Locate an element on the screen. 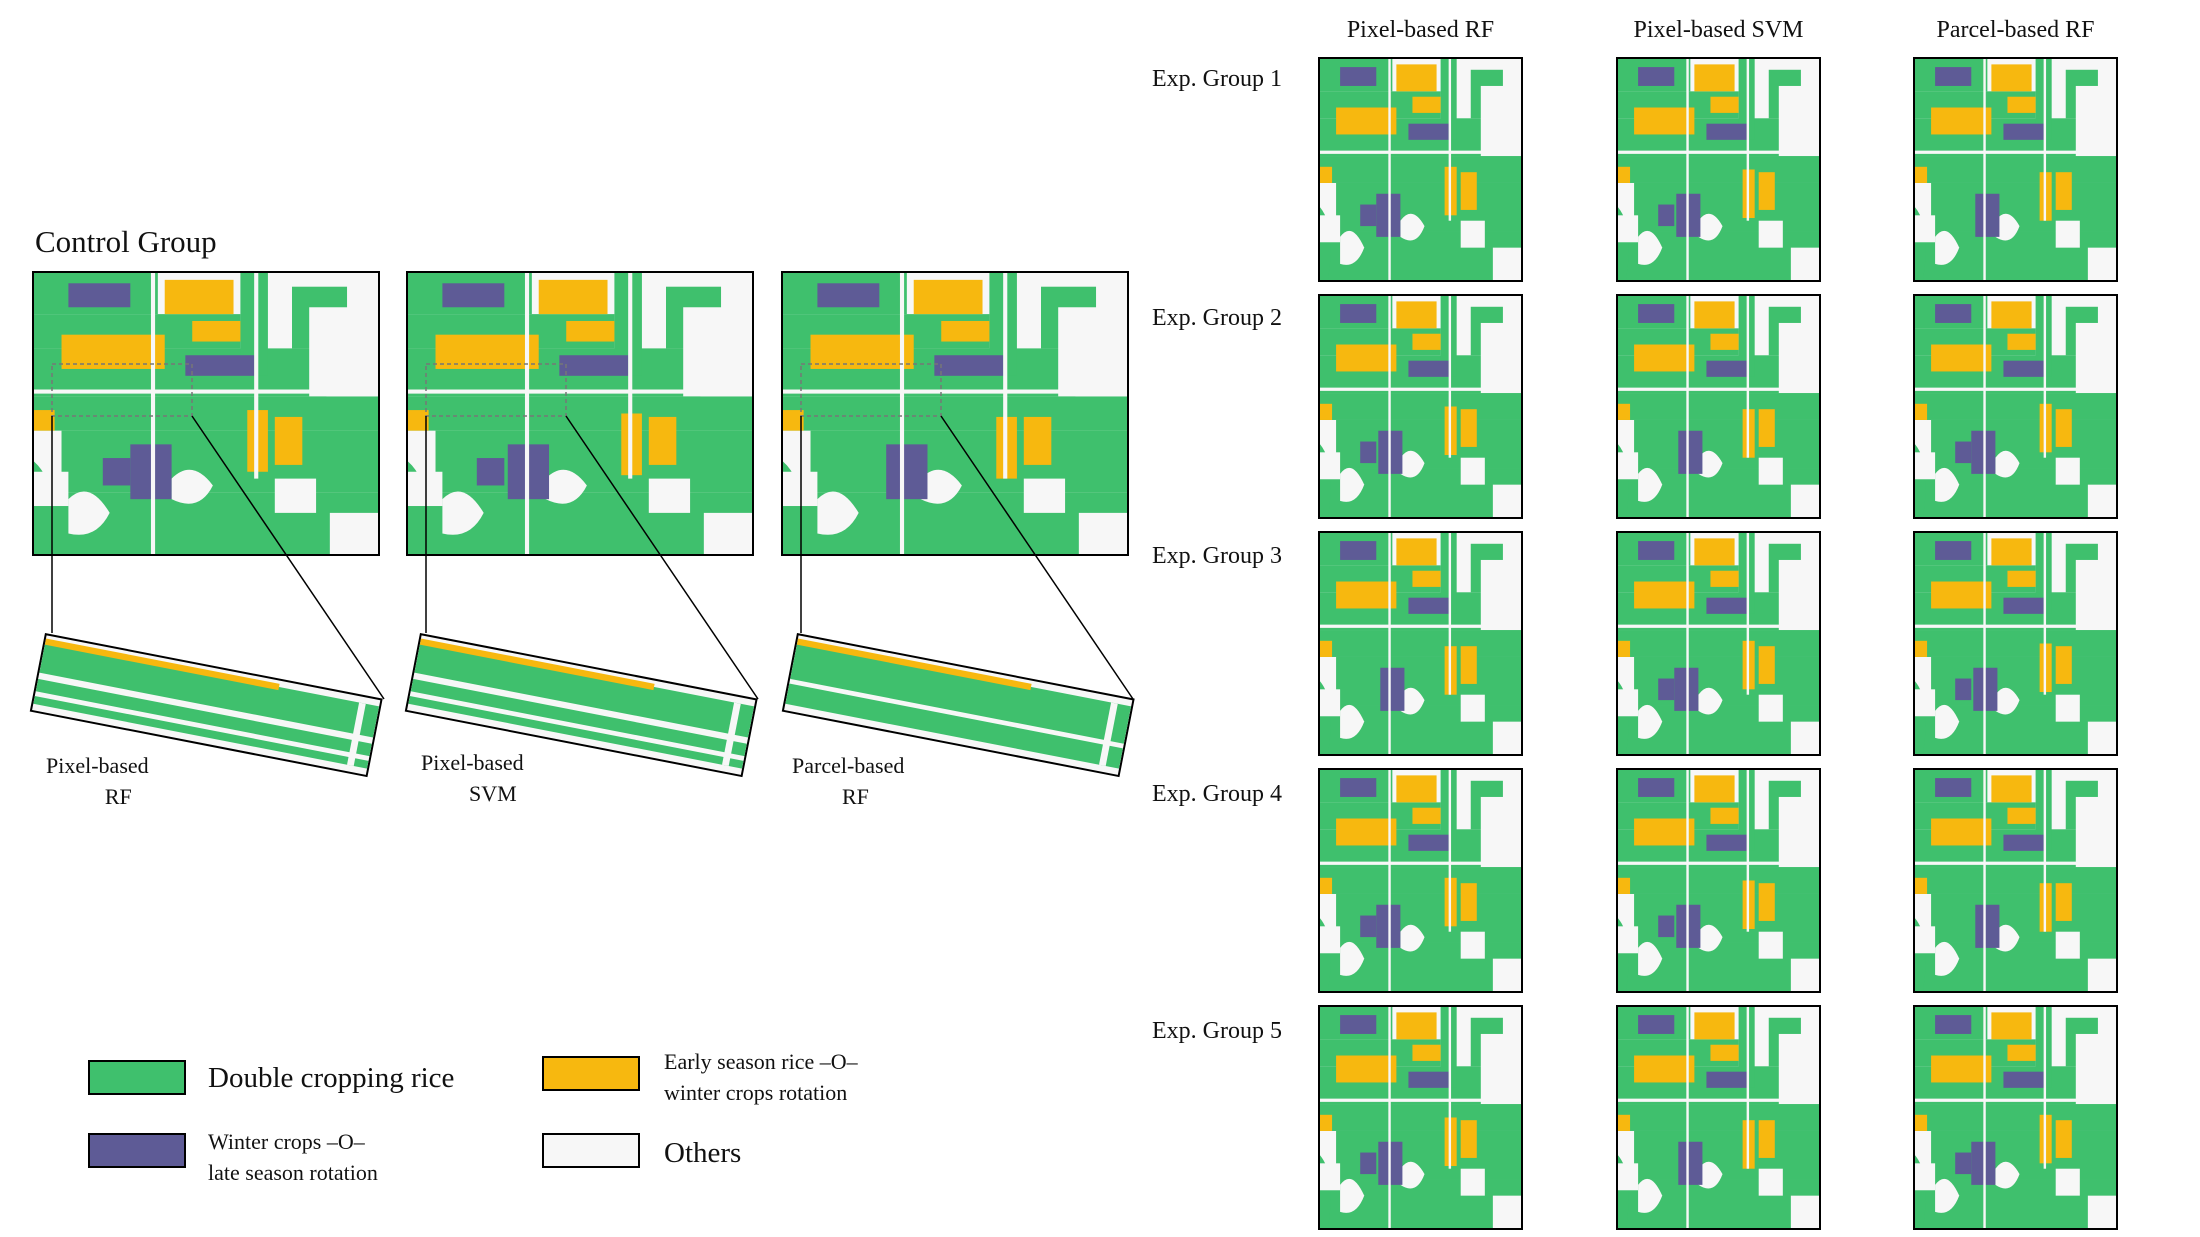  row-header-exp-group-3: Exp. Group 3 is located at coordinates (1217, 556).